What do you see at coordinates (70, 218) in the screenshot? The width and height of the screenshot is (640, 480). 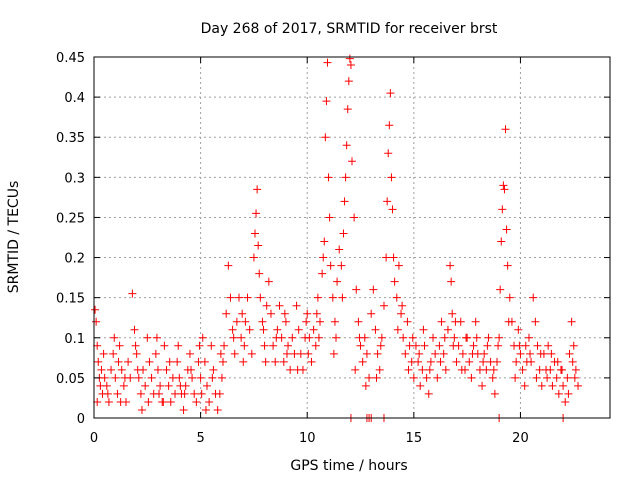 I see `y-tick-label: 0.25` at bounding box center [70, 218].